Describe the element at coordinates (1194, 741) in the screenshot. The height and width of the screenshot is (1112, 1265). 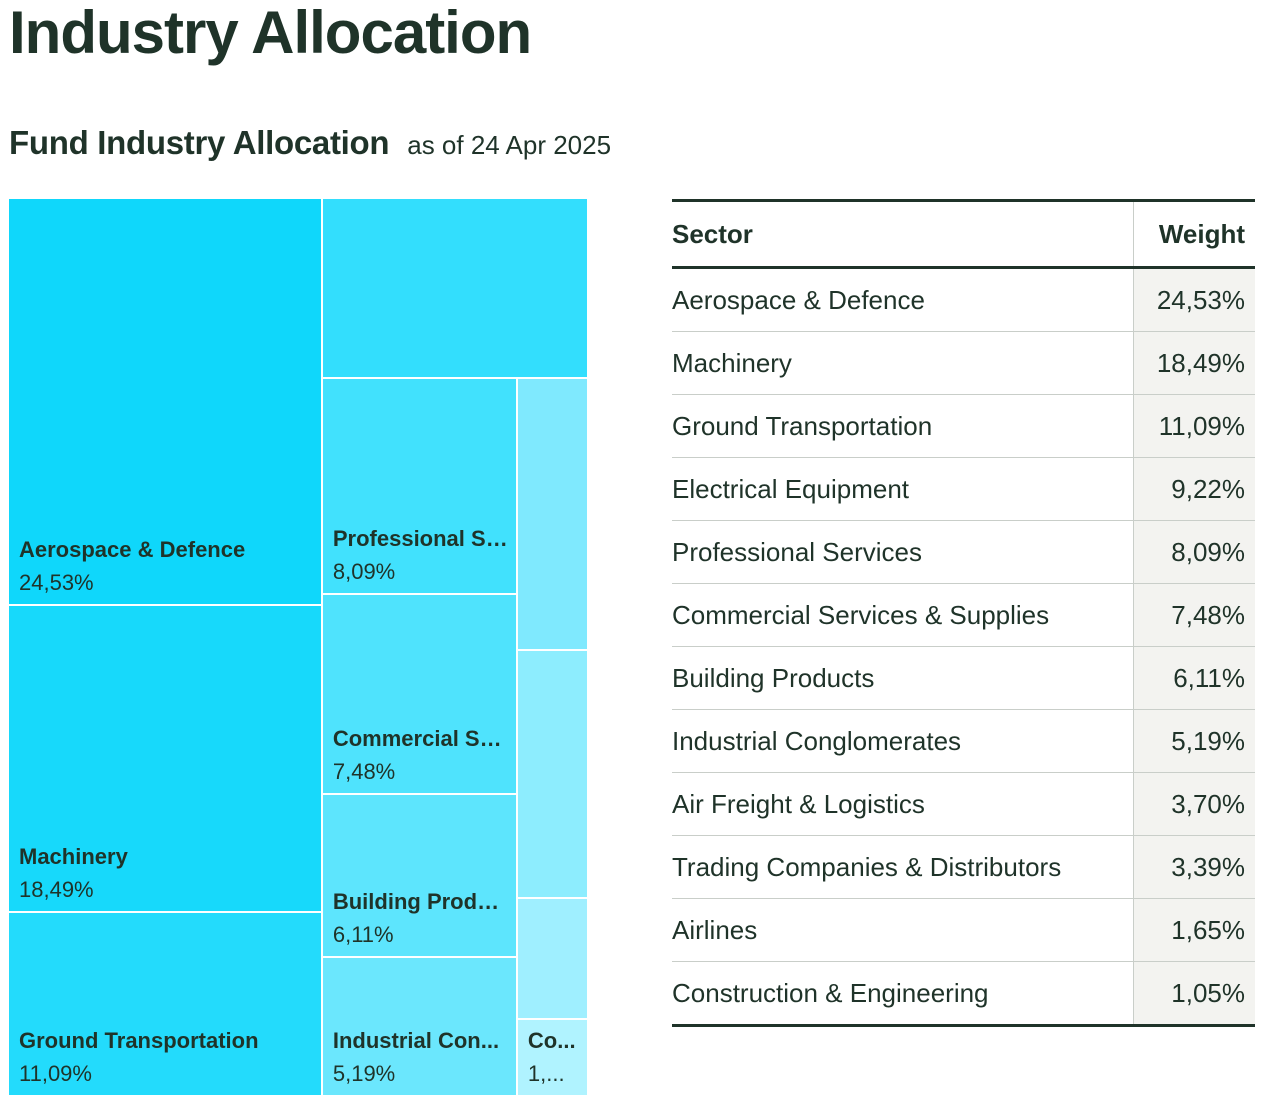
I see `weight-cell: 5,19%` at that location.